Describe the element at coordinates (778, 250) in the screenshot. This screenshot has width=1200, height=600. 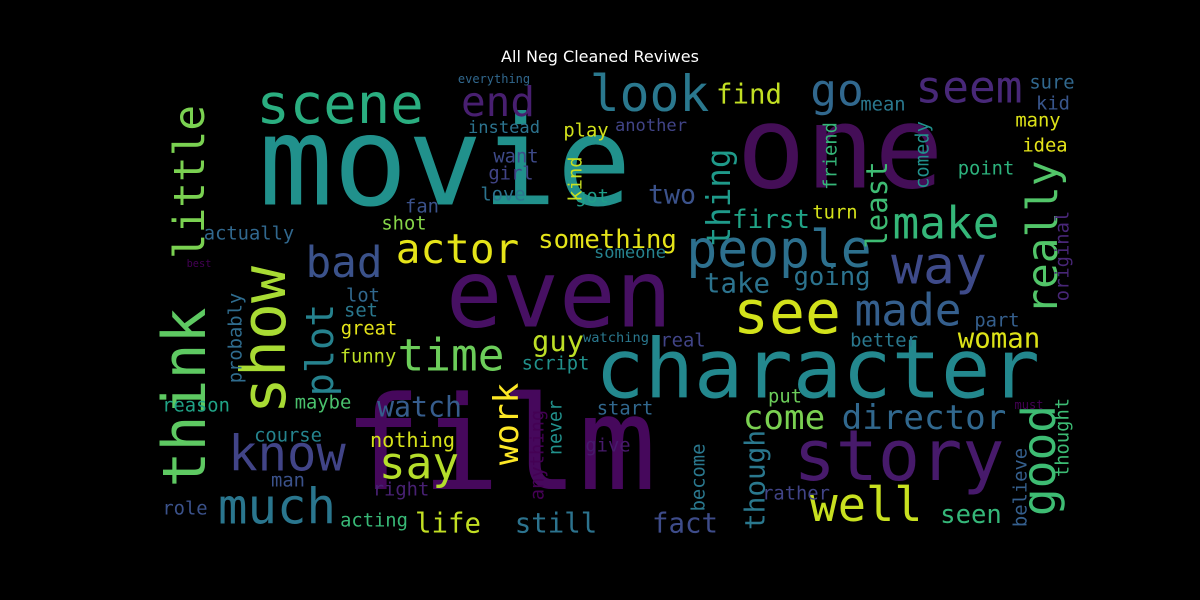
I see `word-people: people` at that location.